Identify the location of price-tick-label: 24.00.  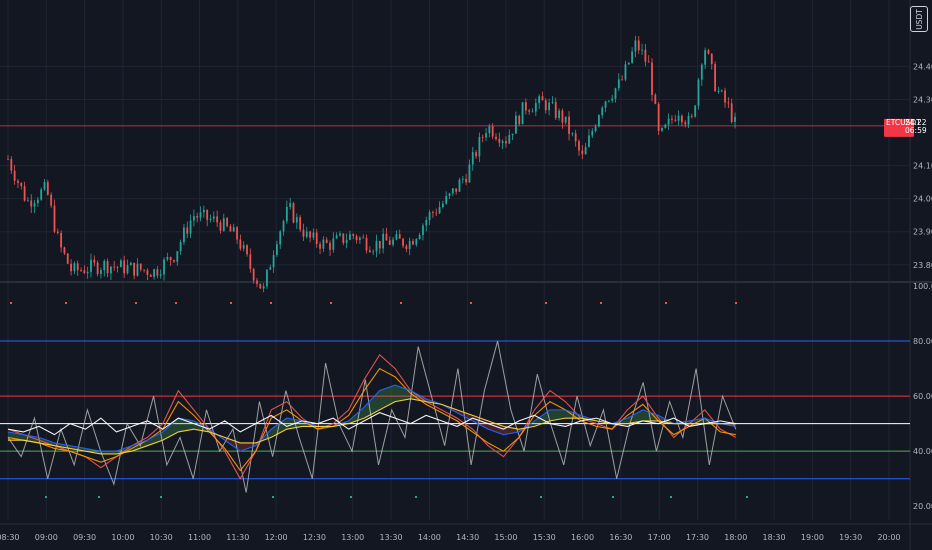
(922, 199).